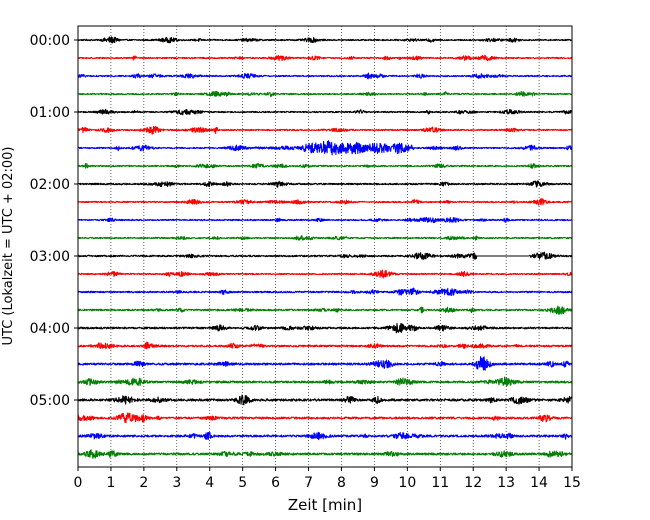  I want to click on y-tick-label: 03:00, so click(50, 257).